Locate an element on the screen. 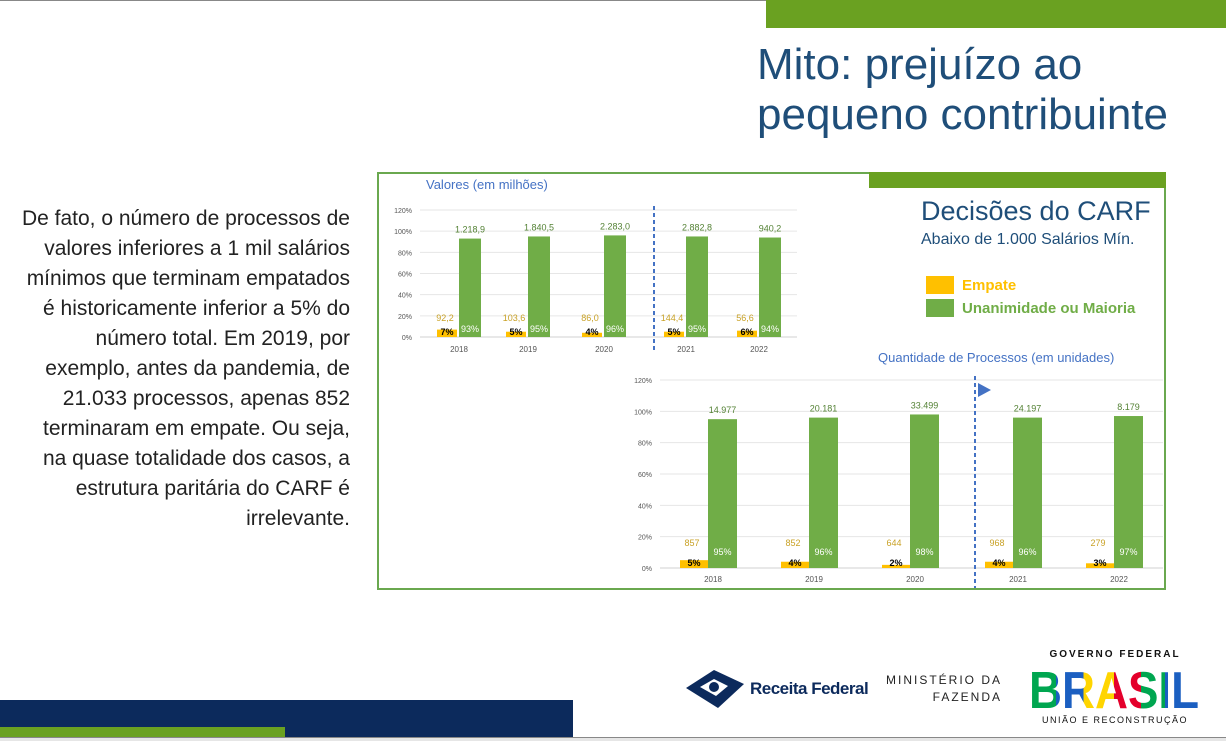 The image size is (1226, 741). maioria-percent-label: 93% is located at coordinates (470, 329).